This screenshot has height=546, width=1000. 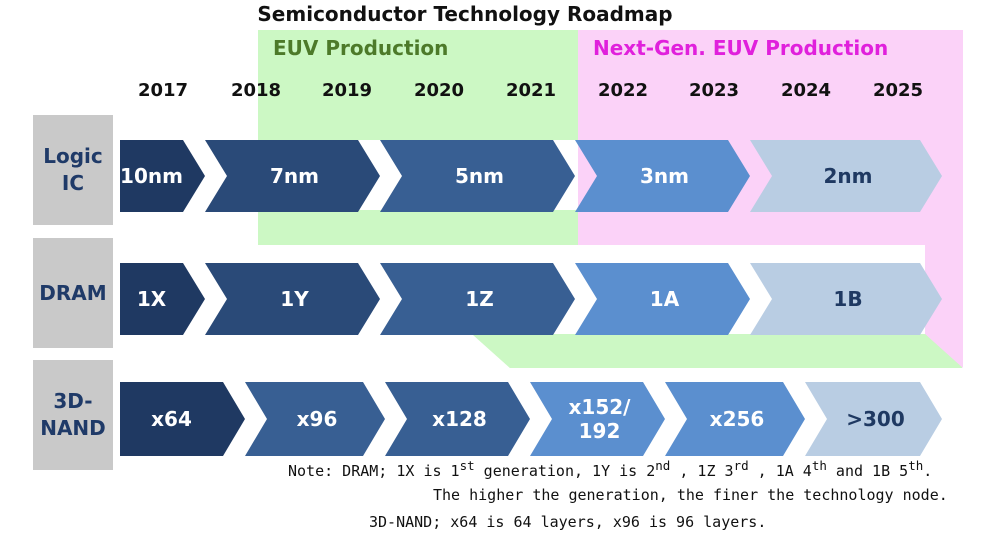 I want to click on row-label-dram: DRAM, so click(x=73, y=293).